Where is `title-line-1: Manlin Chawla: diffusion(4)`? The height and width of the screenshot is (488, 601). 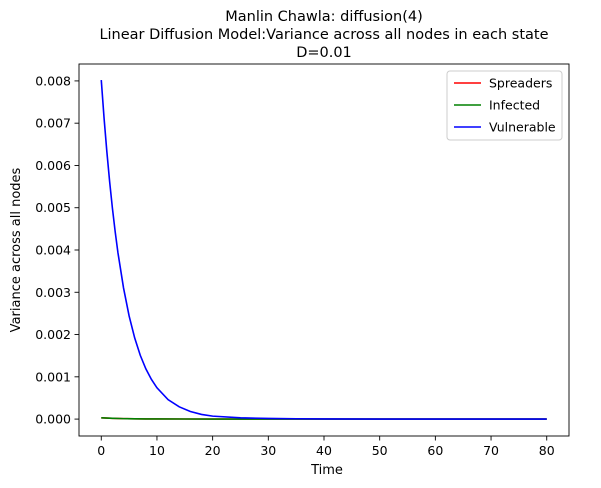
title-line-1: Manlin Chawla: diffusion(4) is located at coordinates (324, 17).